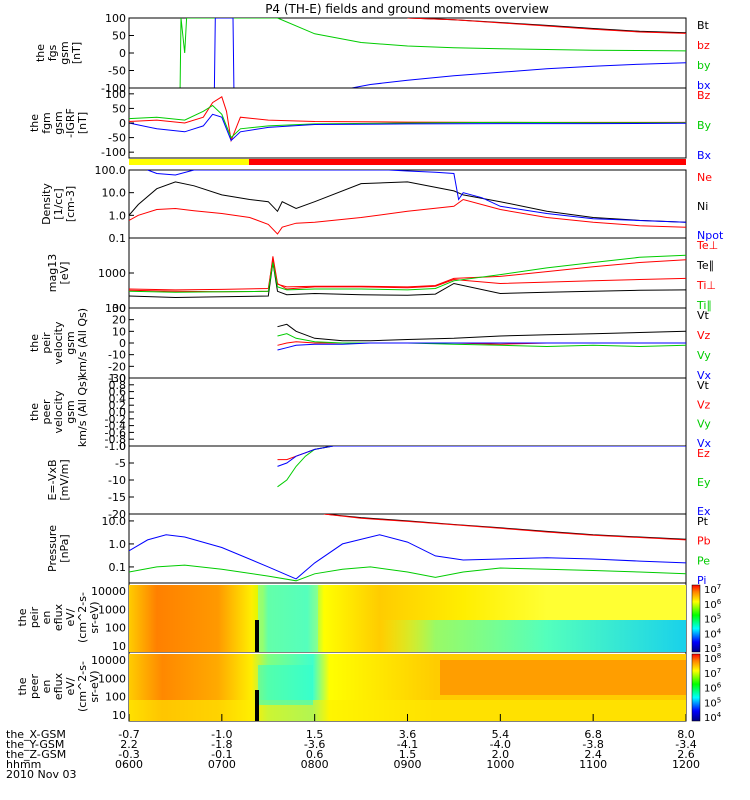 This screenshot has height=800, width=750. I want to click on series-pressure-Pb, so click(504, 527).